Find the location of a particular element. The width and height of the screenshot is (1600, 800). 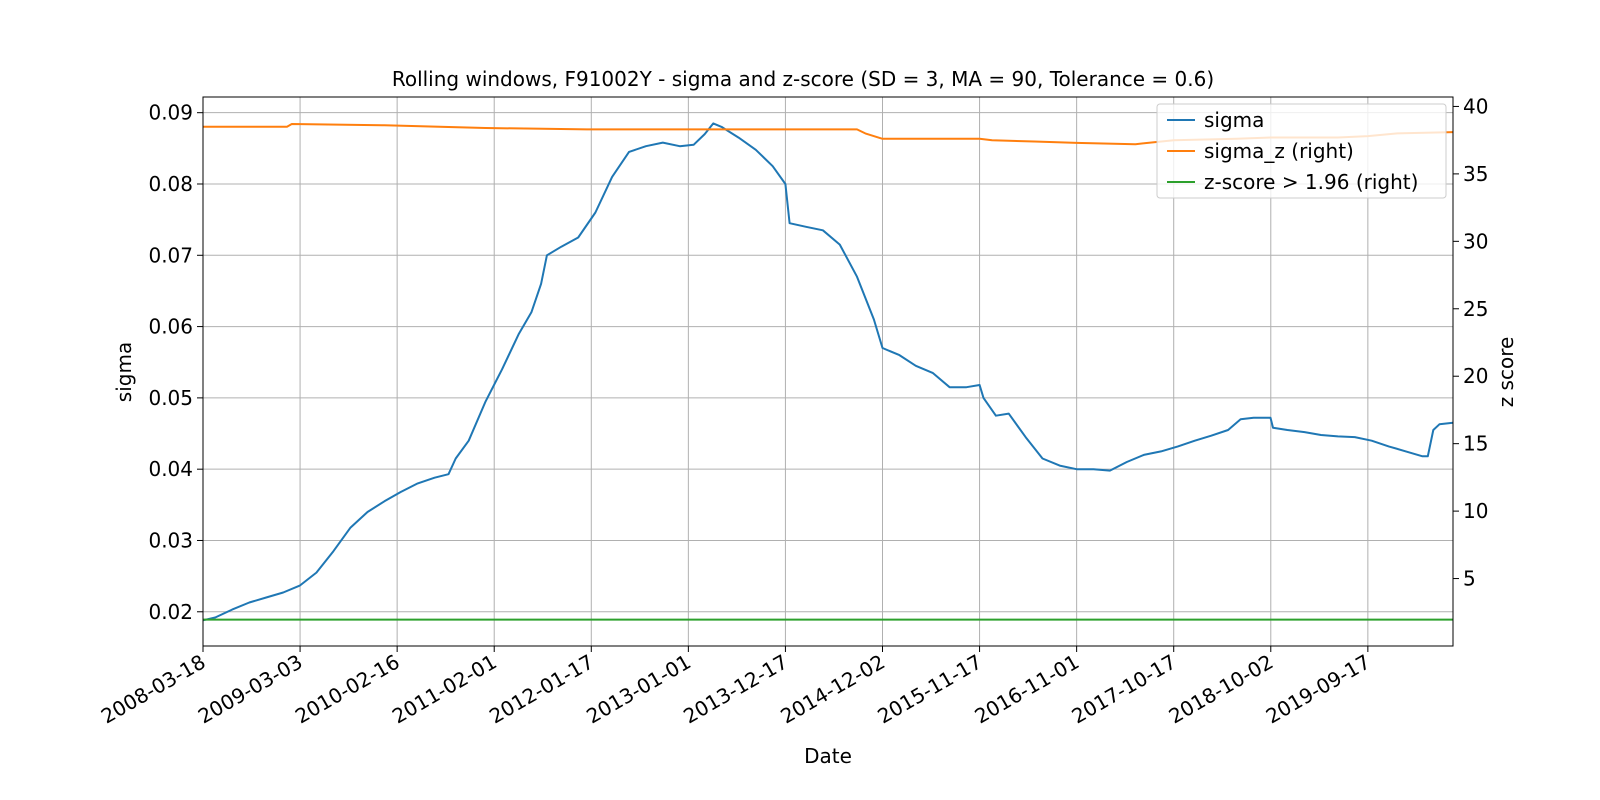

y-axis-label: sigma is located at coordinates (124, 372).